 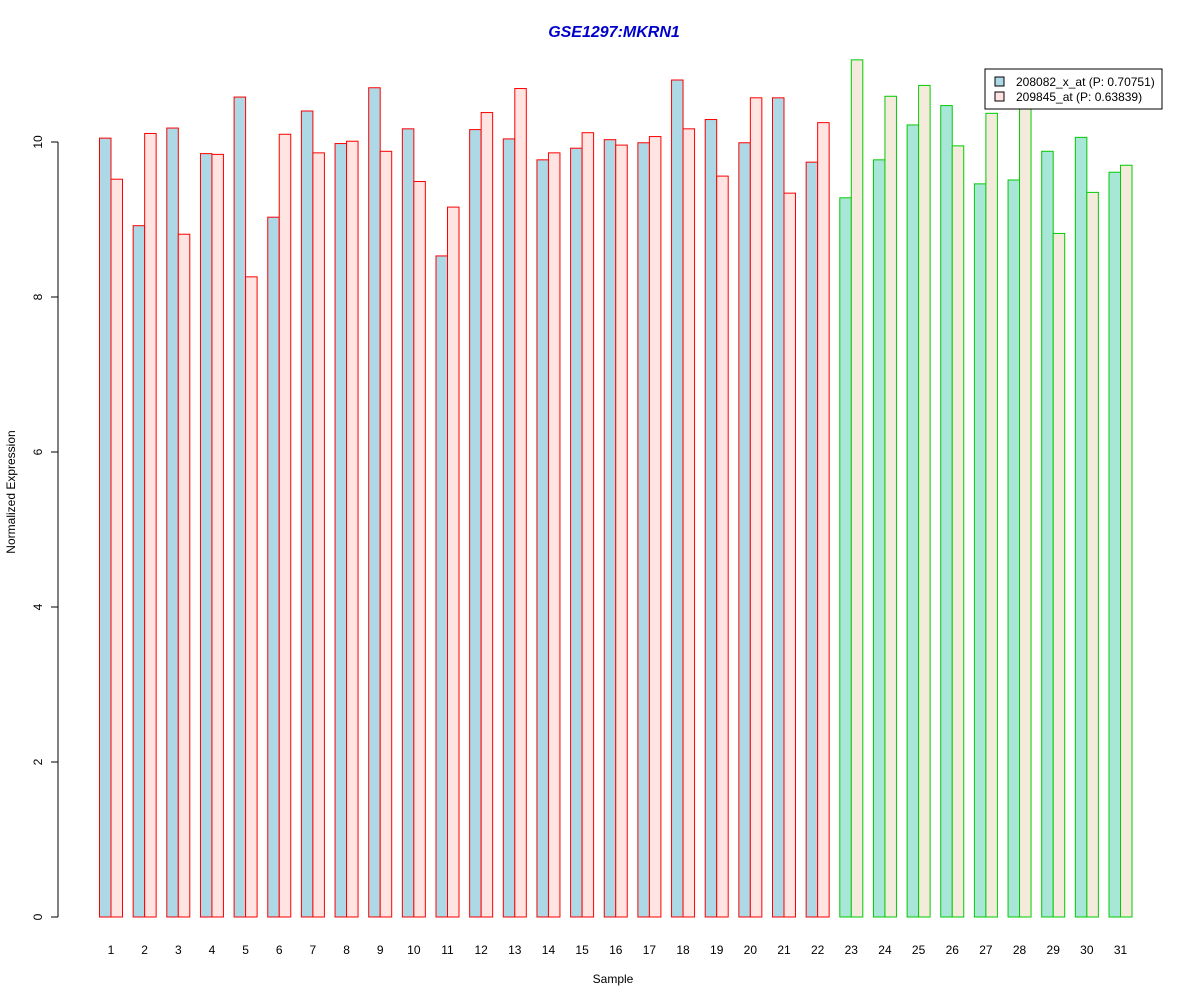 I want to click on x-tick-label: 10, so click(x=414, y=950).